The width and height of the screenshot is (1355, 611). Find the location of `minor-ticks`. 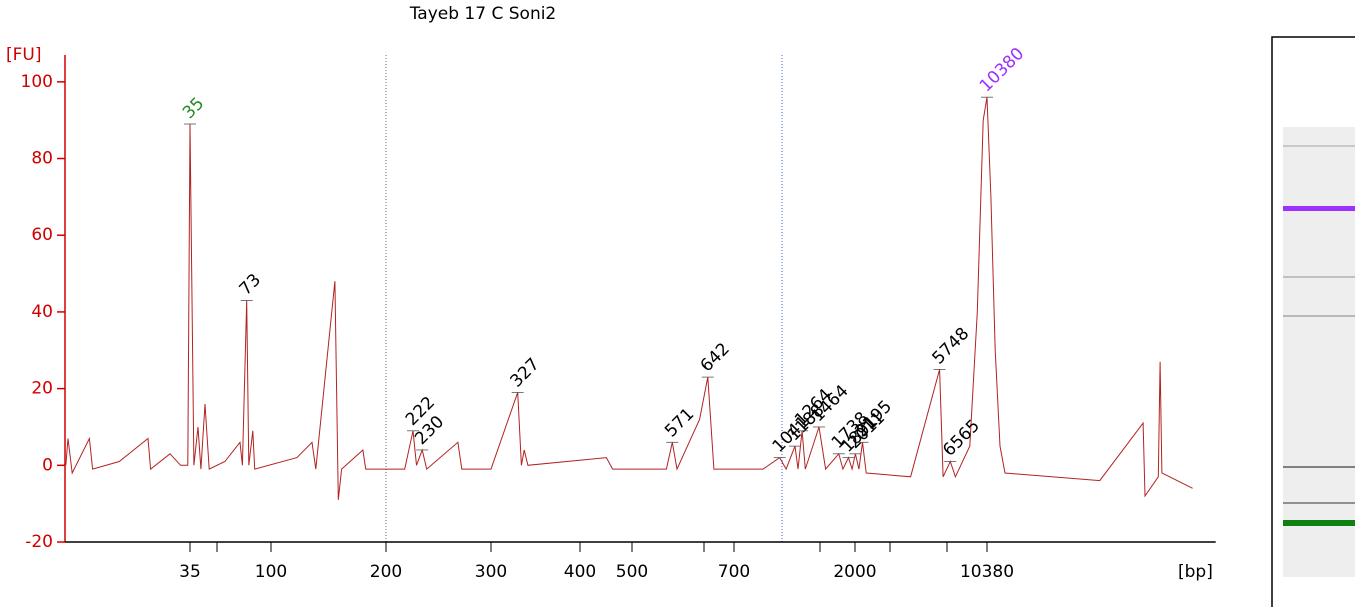

minor-ticks is located at coordinates (582, 547).